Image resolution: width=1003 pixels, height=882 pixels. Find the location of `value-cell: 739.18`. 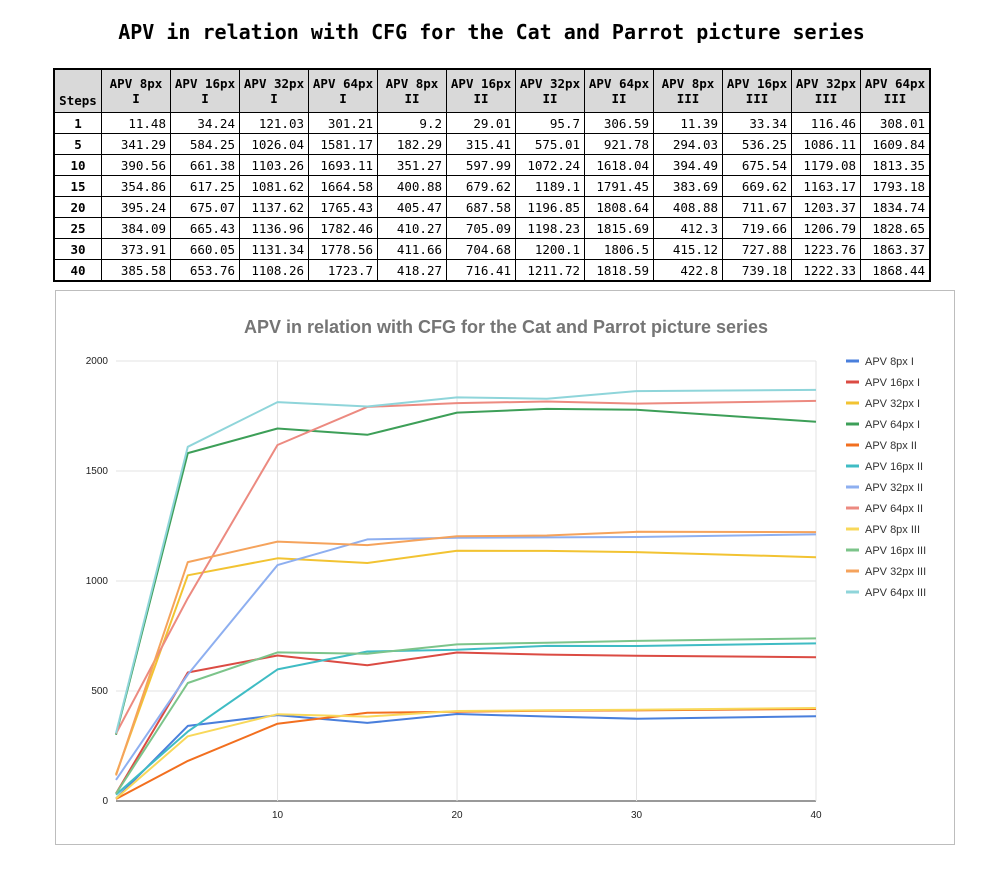

value-cell: 739.18 is located at coordinates (757, 270).